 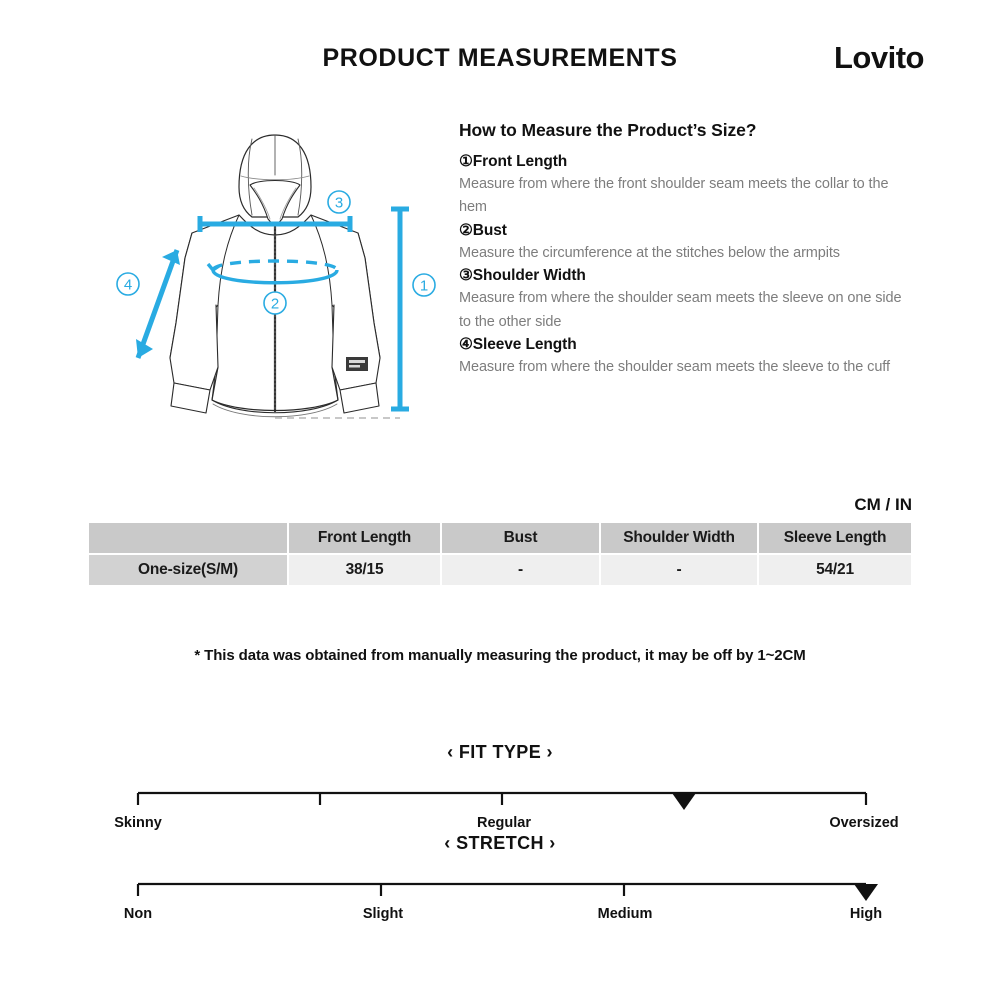 I want to click on instruction-title: ④Sleeve Length, so click(x=518, y=345).